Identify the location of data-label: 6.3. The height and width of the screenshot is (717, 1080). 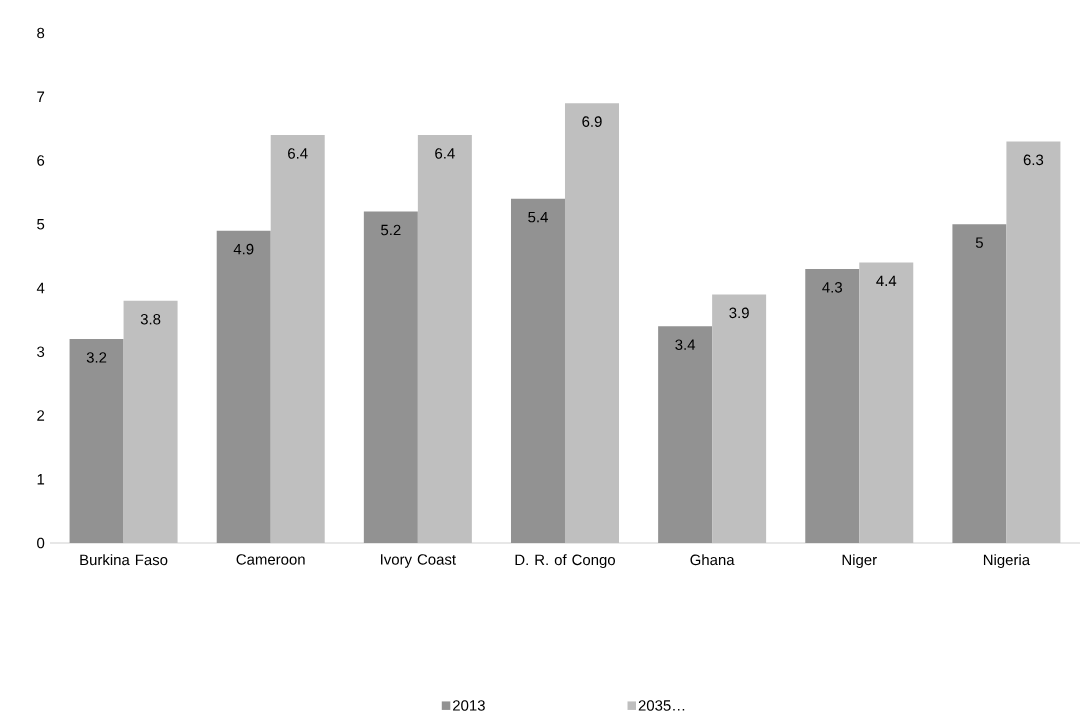
(1033, 160).